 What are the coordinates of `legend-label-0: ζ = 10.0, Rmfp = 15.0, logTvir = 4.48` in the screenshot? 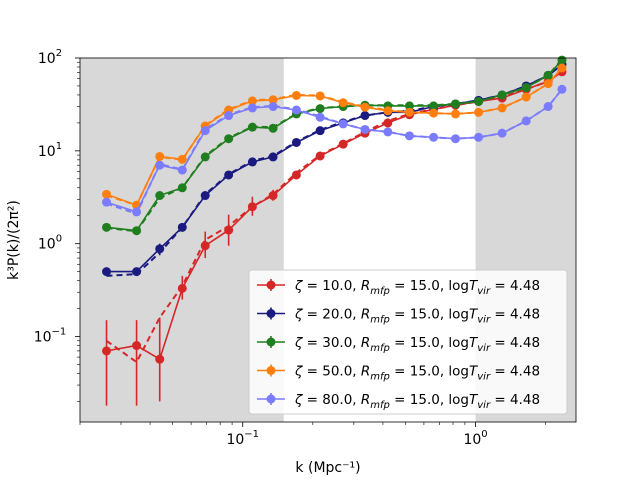 It's located at (417, 287).